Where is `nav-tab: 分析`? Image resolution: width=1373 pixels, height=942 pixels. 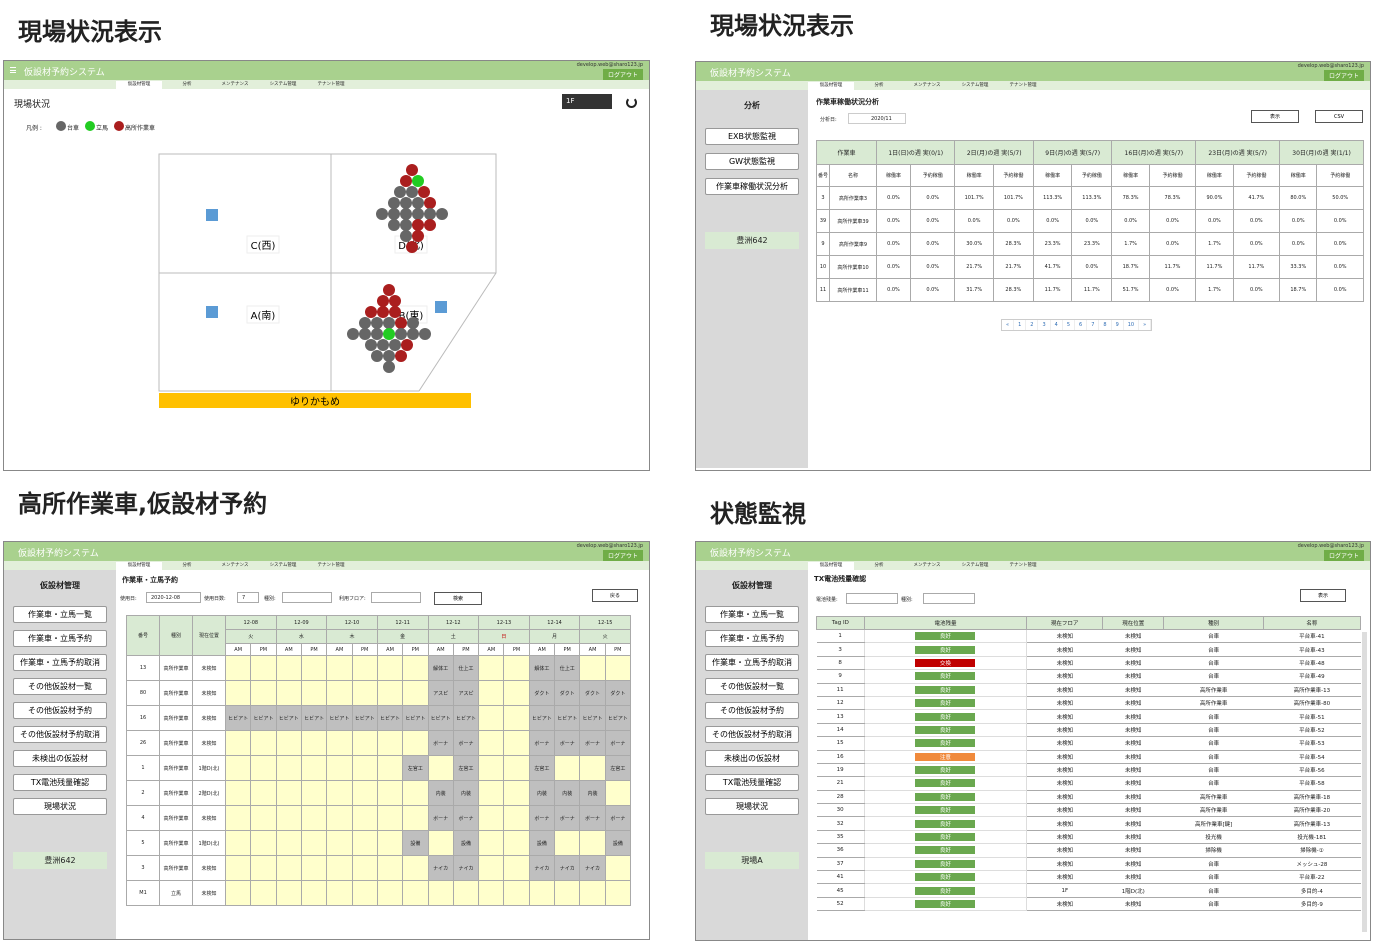 nav-tab: 分析 is located at coordinates (187, 565).